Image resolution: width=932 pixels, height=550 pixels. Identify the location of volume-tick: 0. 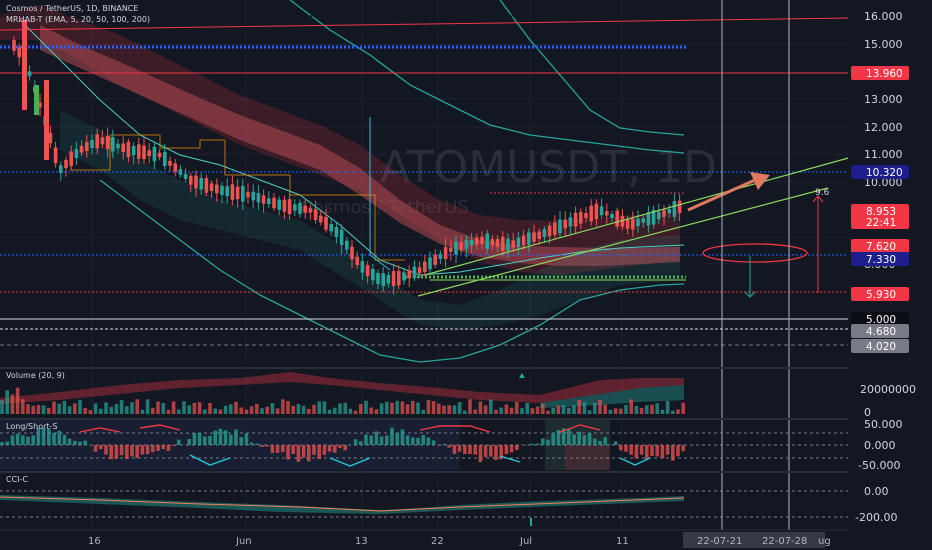
(867, 412).